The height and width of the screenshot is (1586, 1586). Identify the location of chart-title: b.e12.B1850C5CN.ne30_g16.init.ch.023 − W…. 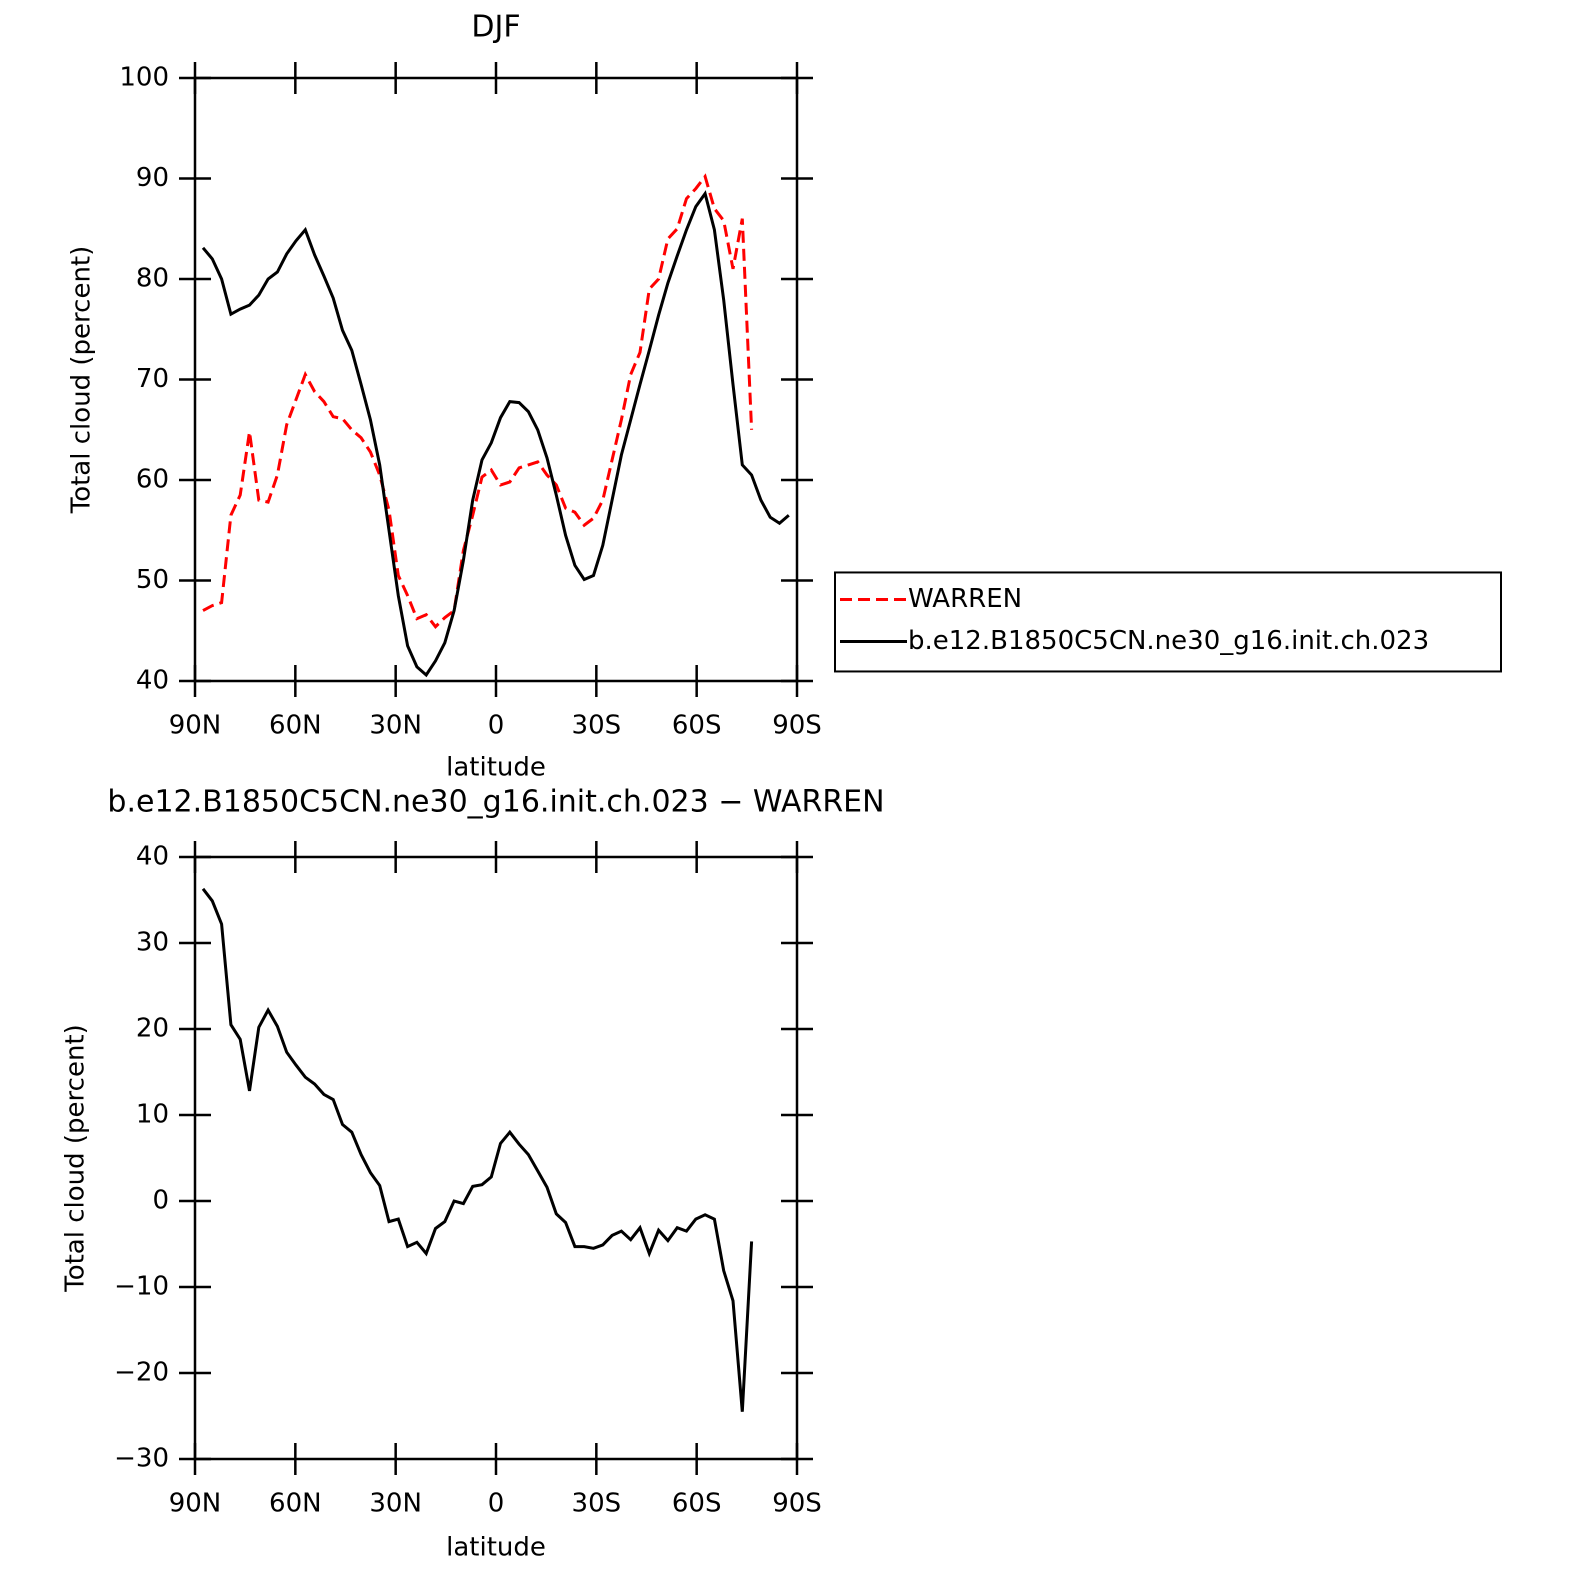
(495, 802).